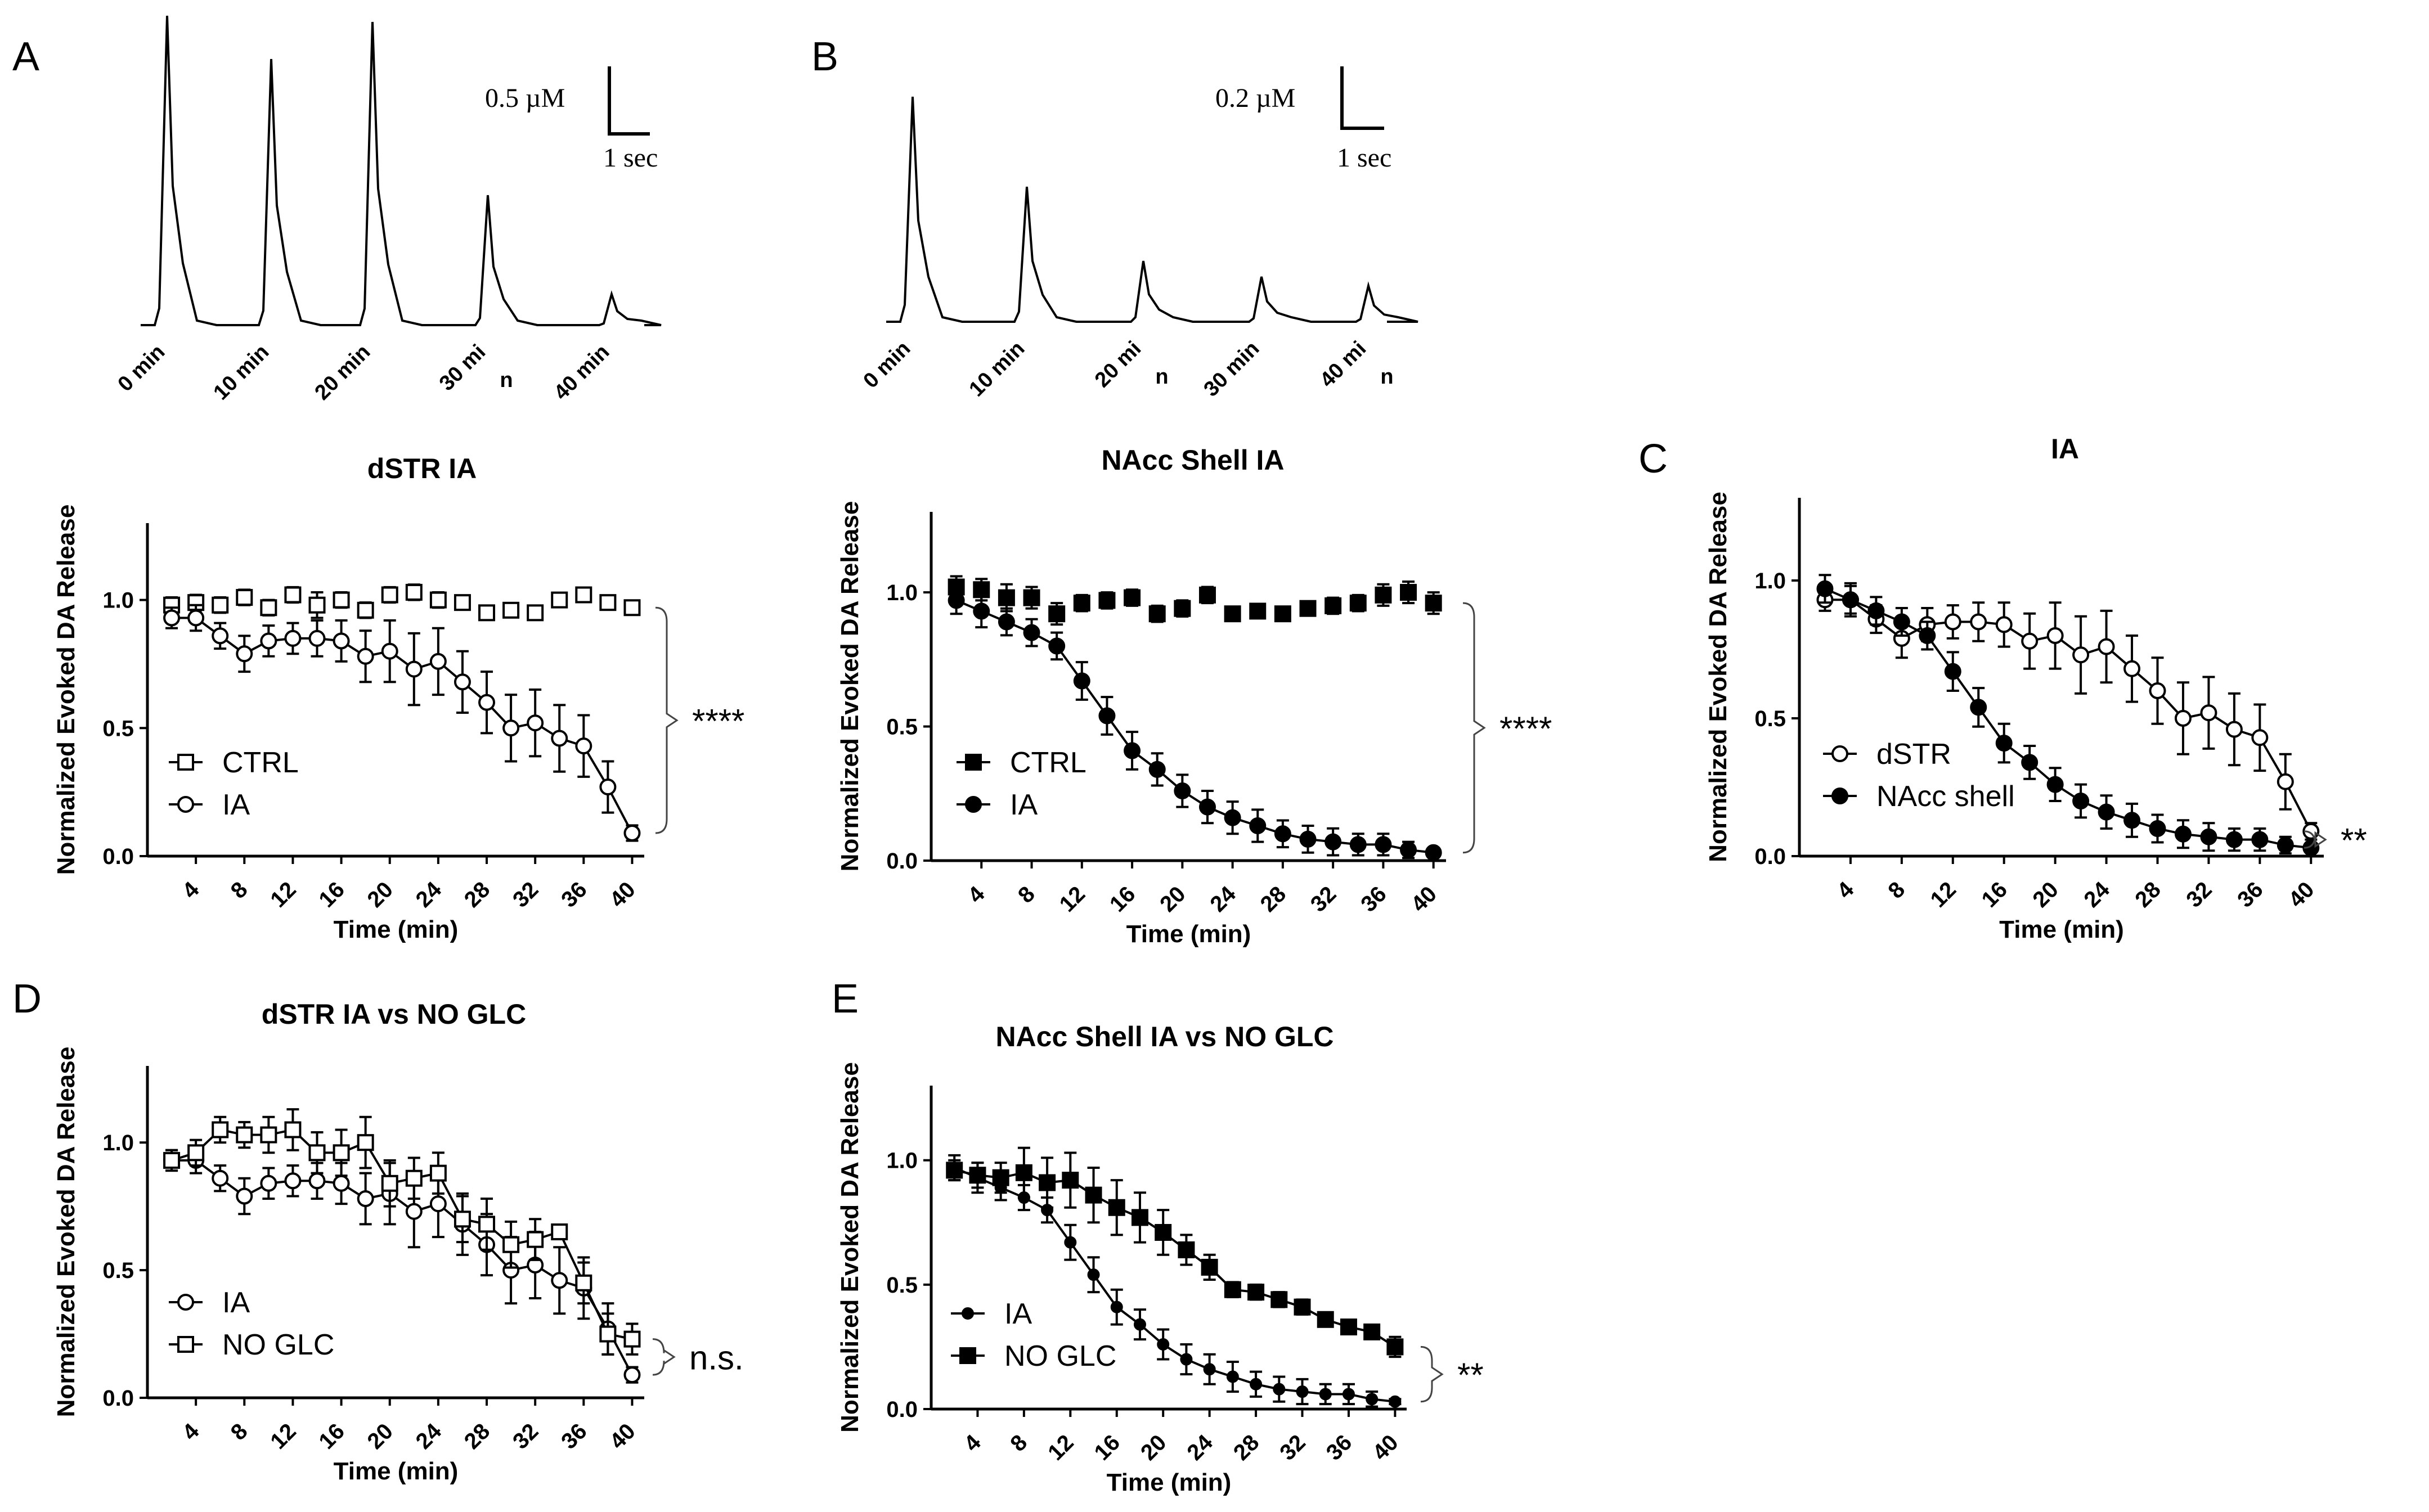 Image resolution: width=2429 pixels, height=1512 pixels. What do you see at coordinates (2068, 715) in the screenshot?
I see `series-nacc-shell` at bounding box center [2068, 715].